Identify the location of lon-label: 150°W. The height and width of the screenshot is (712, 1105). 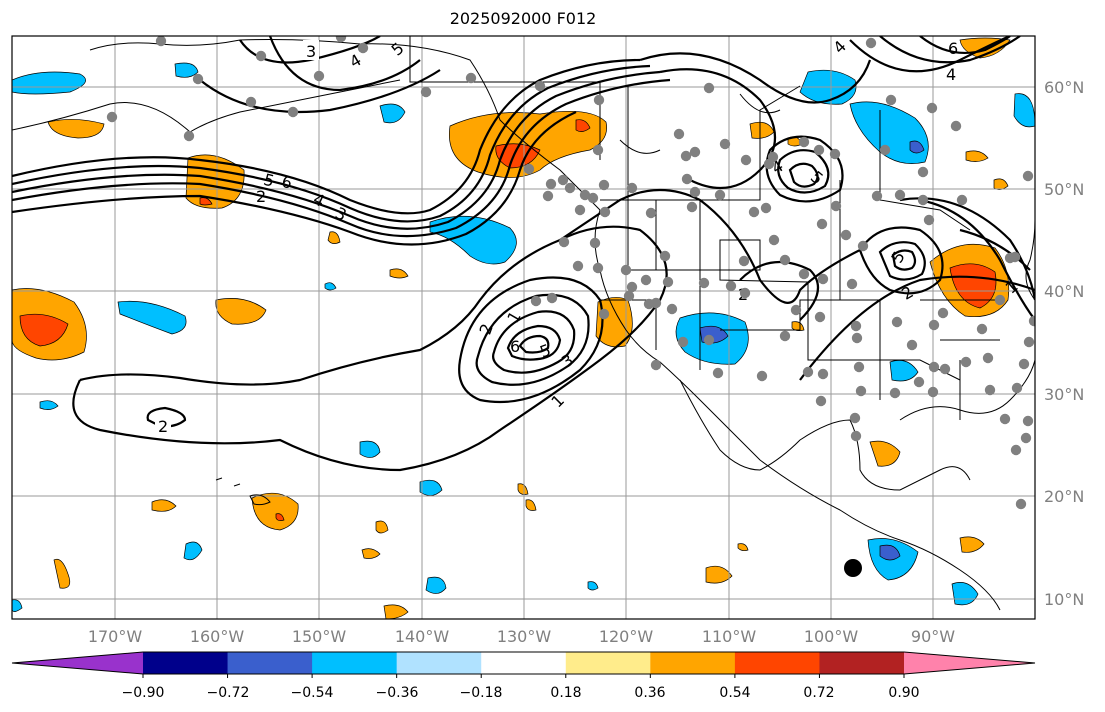
(319, 636).